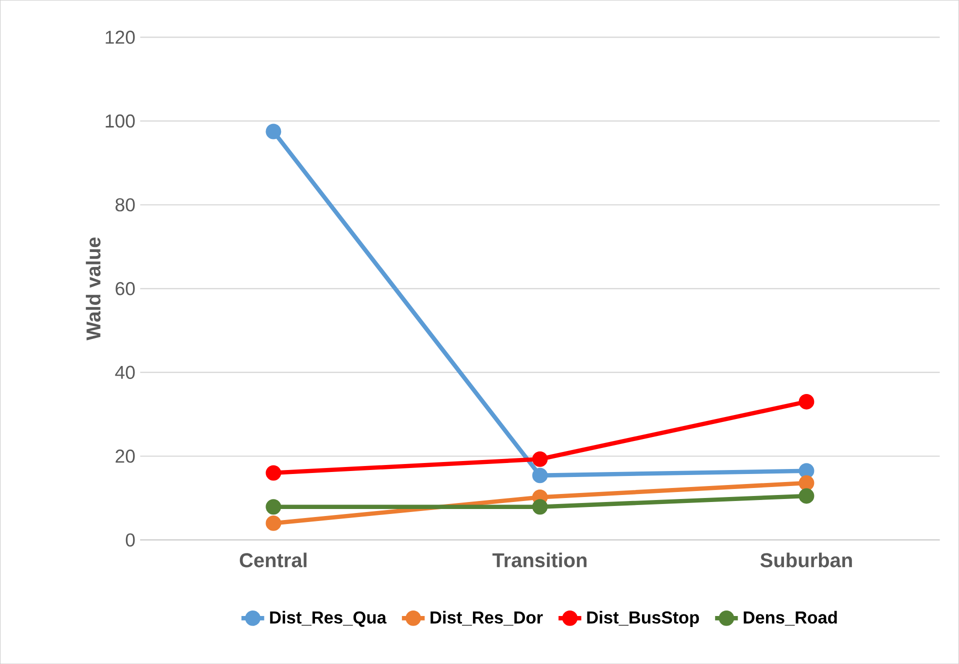 The height and width of the screenshot is (664, 959). What do you see at coordinates (120, 37) in the screenshot?
I see `y-tick-label: 120` at bounding box center [120, 37].